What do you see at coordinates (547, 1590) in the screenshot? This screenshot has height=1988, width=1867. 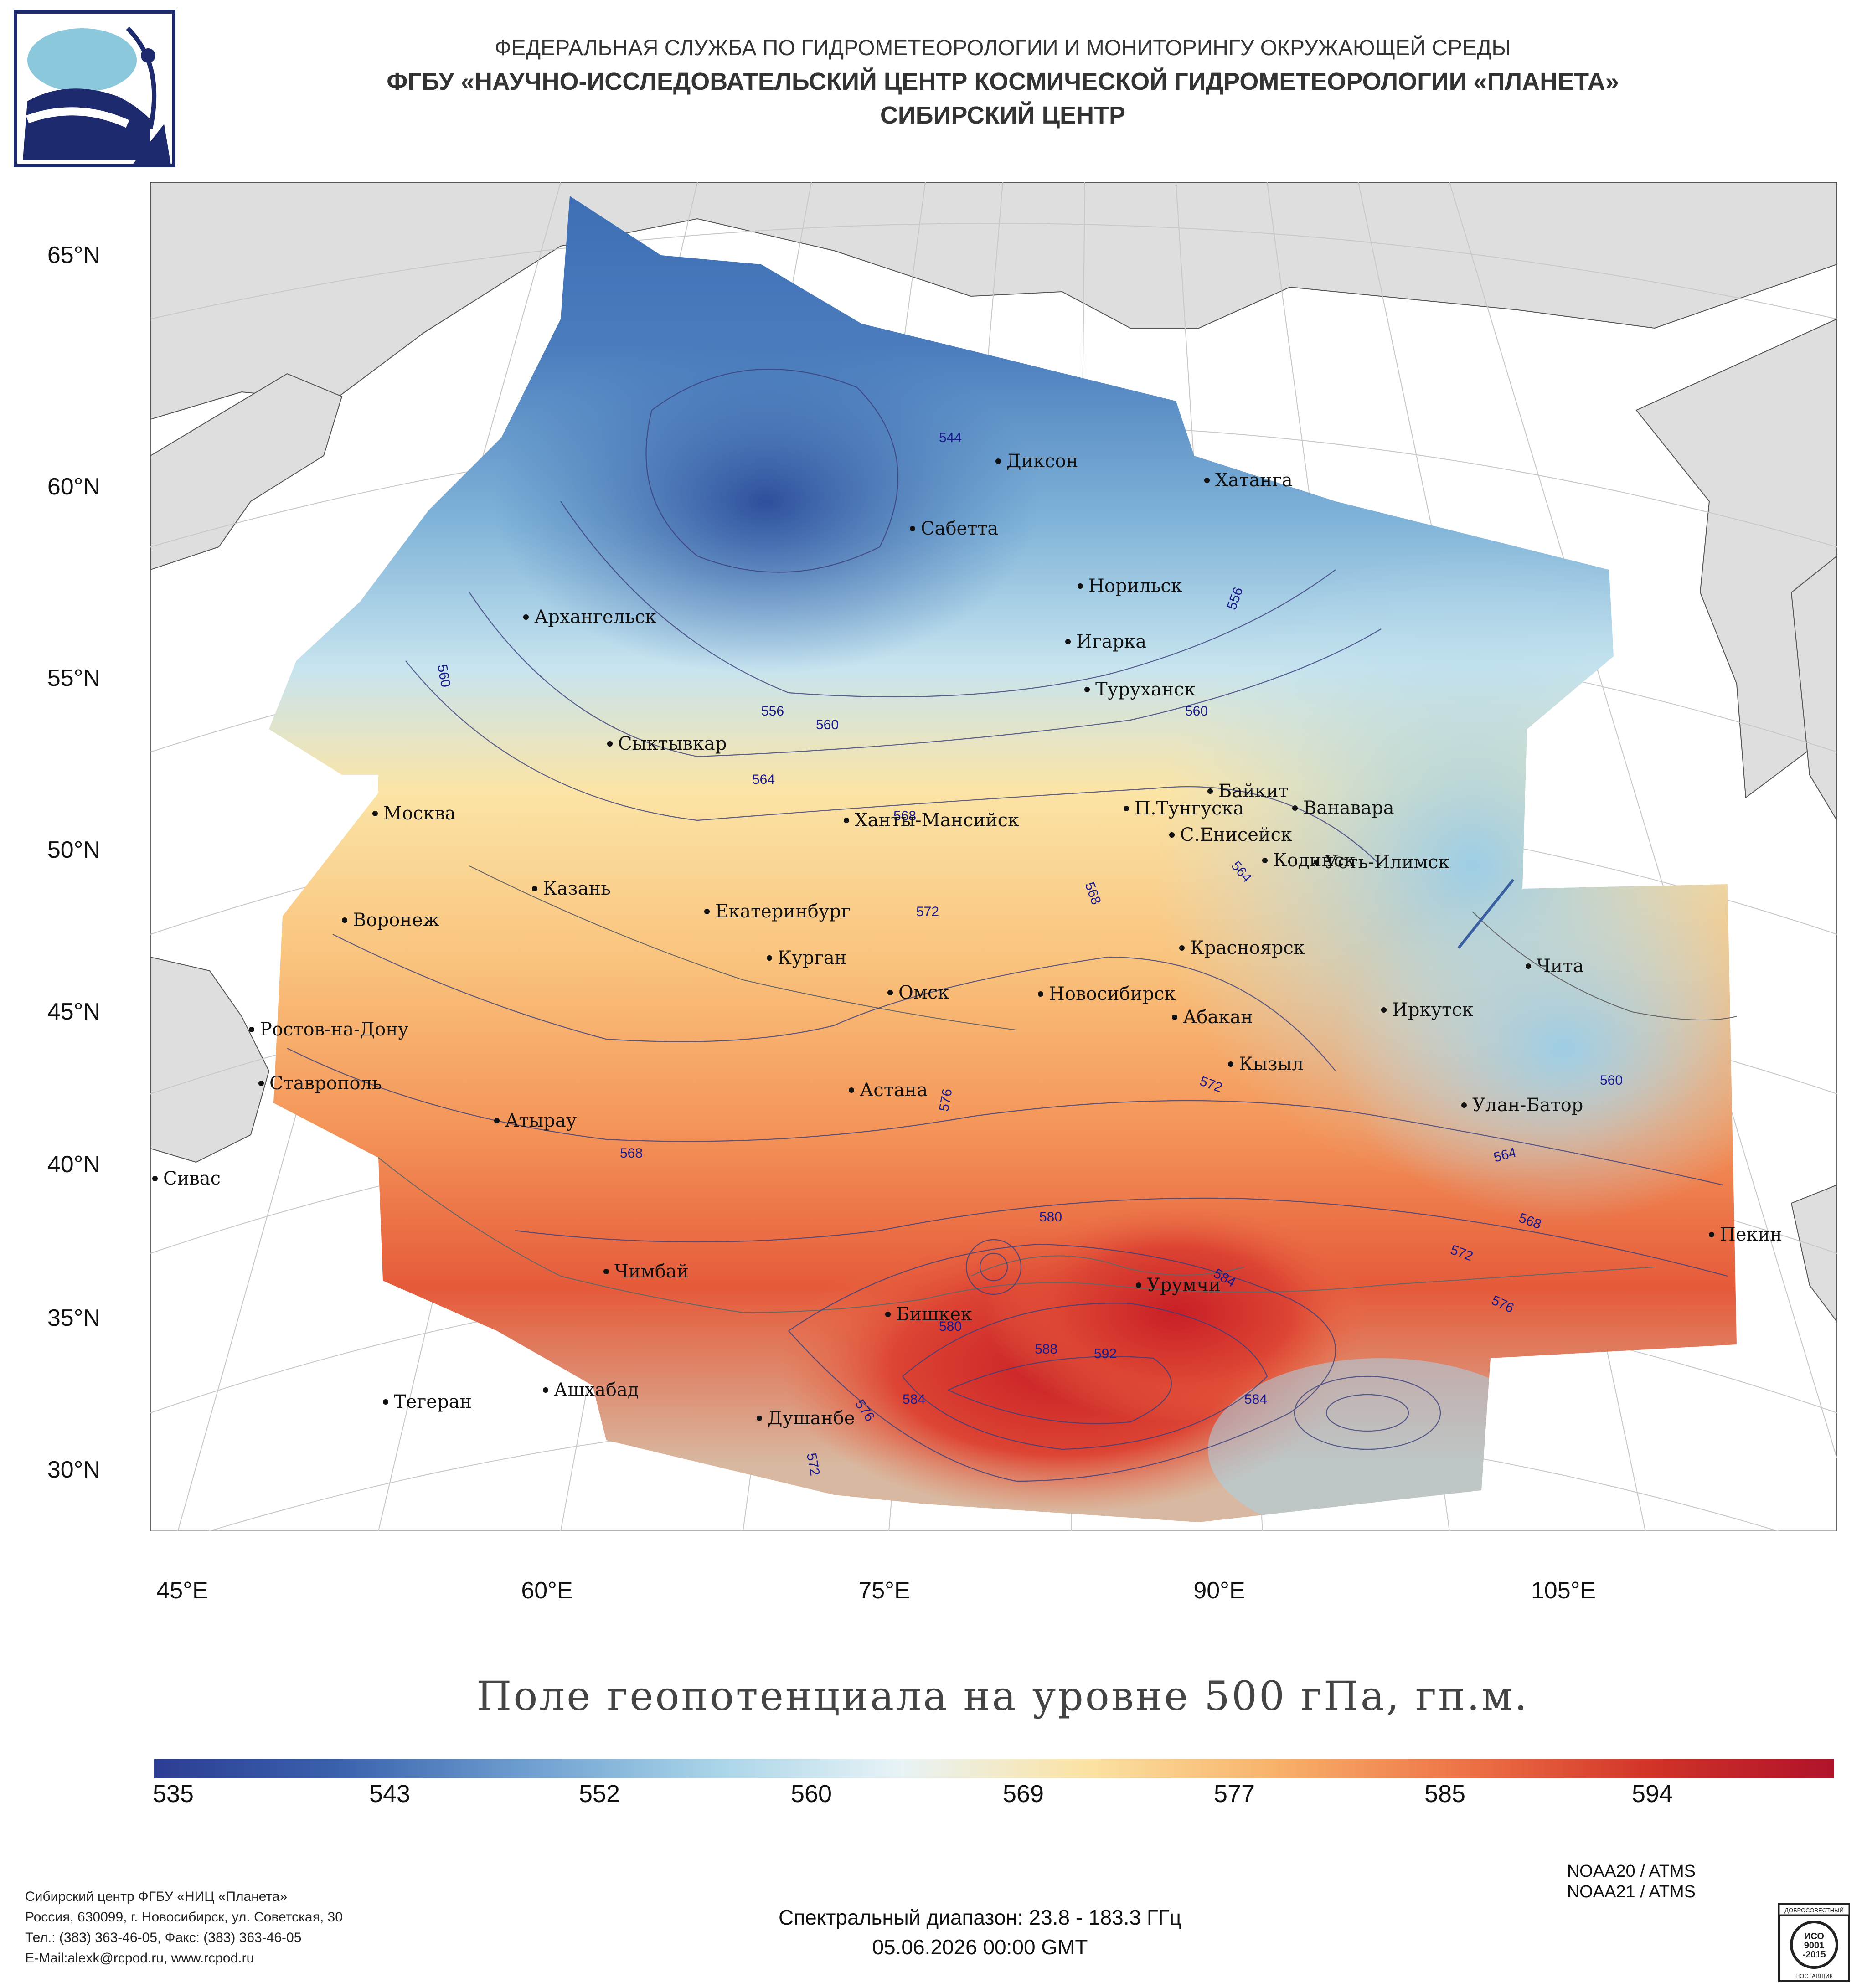 I see `lon-label-60: 60°E` at bounding box center [547, 1590].